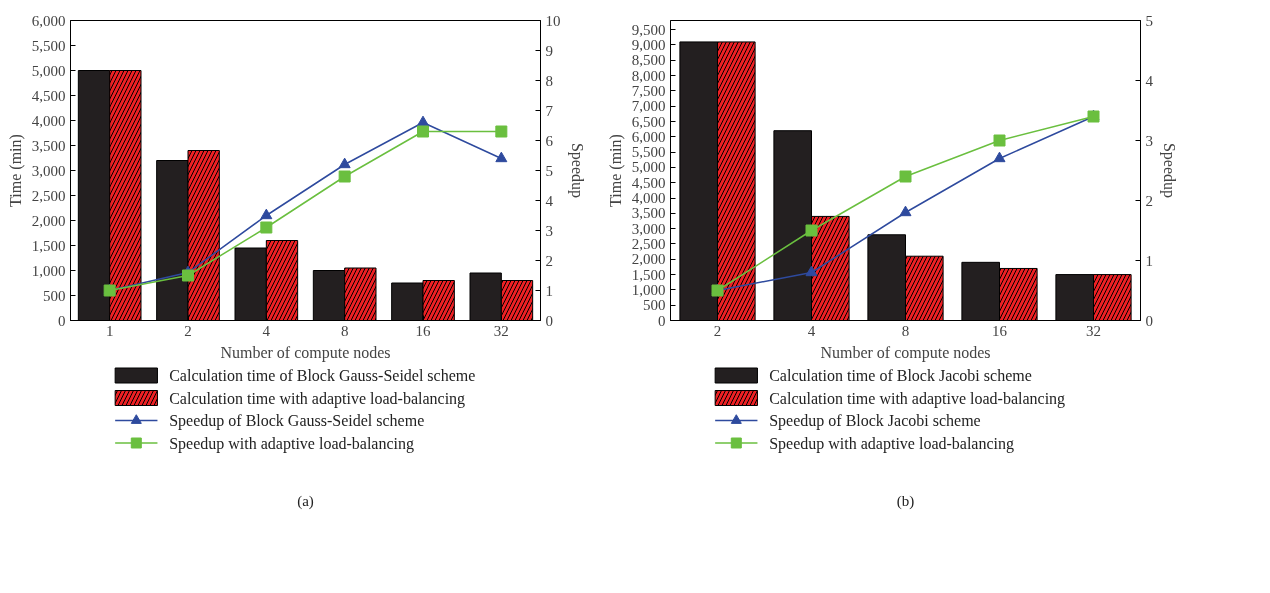 This screenshot has width=1270, height=593. I want to click on legend-label: Calculation time of Block Gauss-Seidel scheme, so click(322, 375).